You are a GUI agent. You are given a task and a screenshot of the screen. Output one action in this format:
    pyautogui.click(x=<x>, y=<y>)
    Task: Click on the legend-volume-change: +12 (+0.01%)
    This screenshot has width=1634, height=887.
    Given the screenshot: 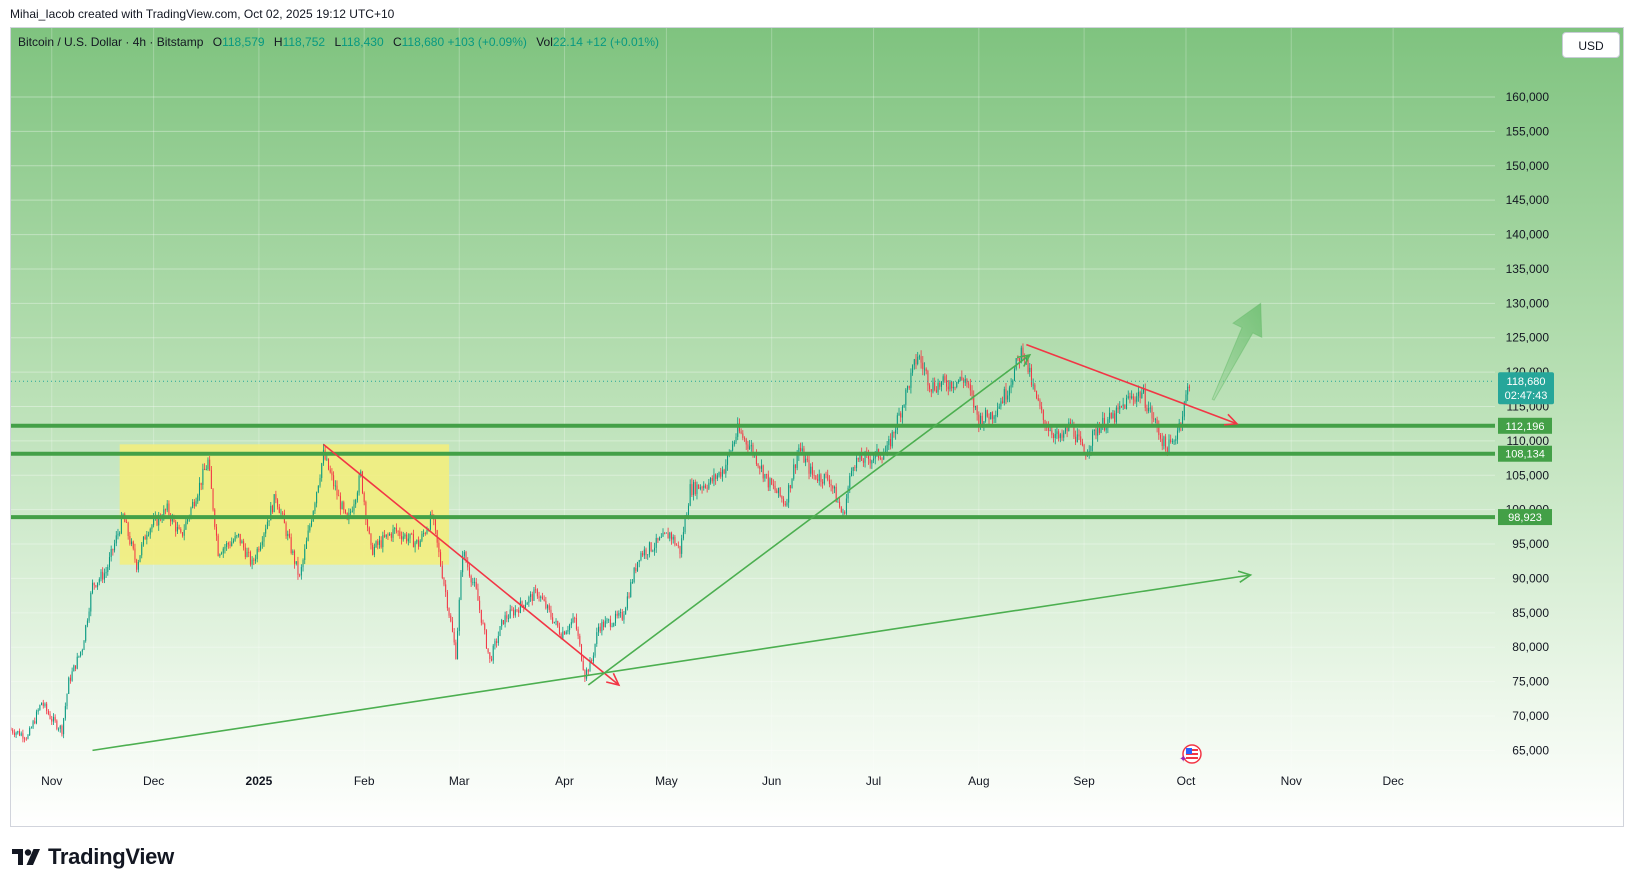 What is the action you would take?
    pyautogui.click(x=622, y=42)
    